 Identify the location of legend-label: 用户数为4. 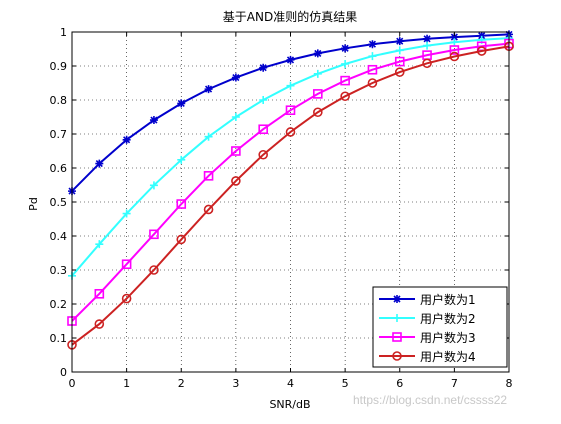
(448, 356).